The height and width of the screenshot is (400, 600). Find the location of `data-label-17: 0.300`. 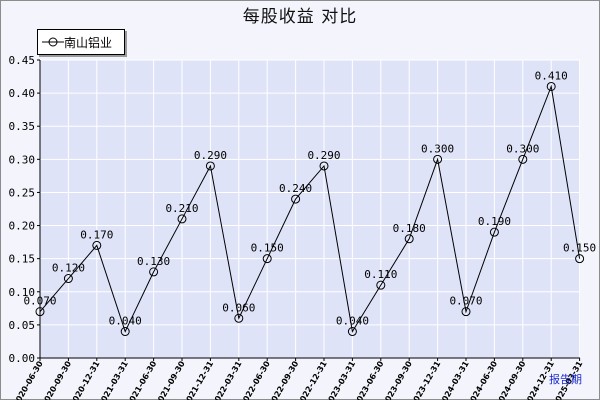

data-label-17: 0.300 is located at coordinates (522, 148).